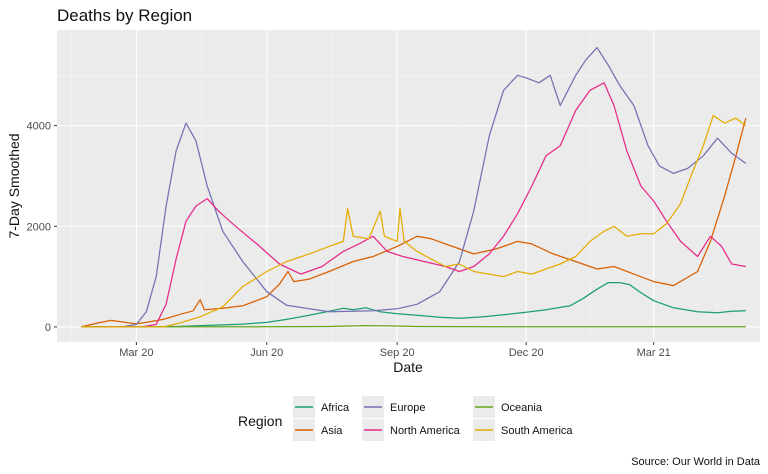 This screenshot has width=768, height=474. What do you see at coordinates (260, 421) in the screenshot?
I see `legend-title: Region` at bounding box center [260, 421].